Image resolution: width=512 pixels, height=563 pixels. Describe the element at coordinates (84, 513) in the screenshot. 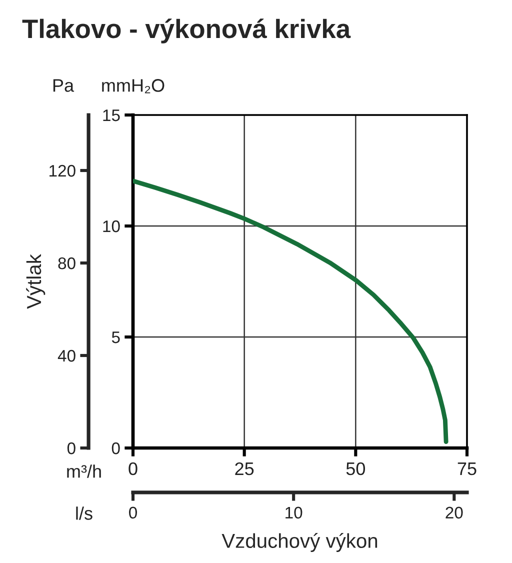

I see `text: l/s` at that location.